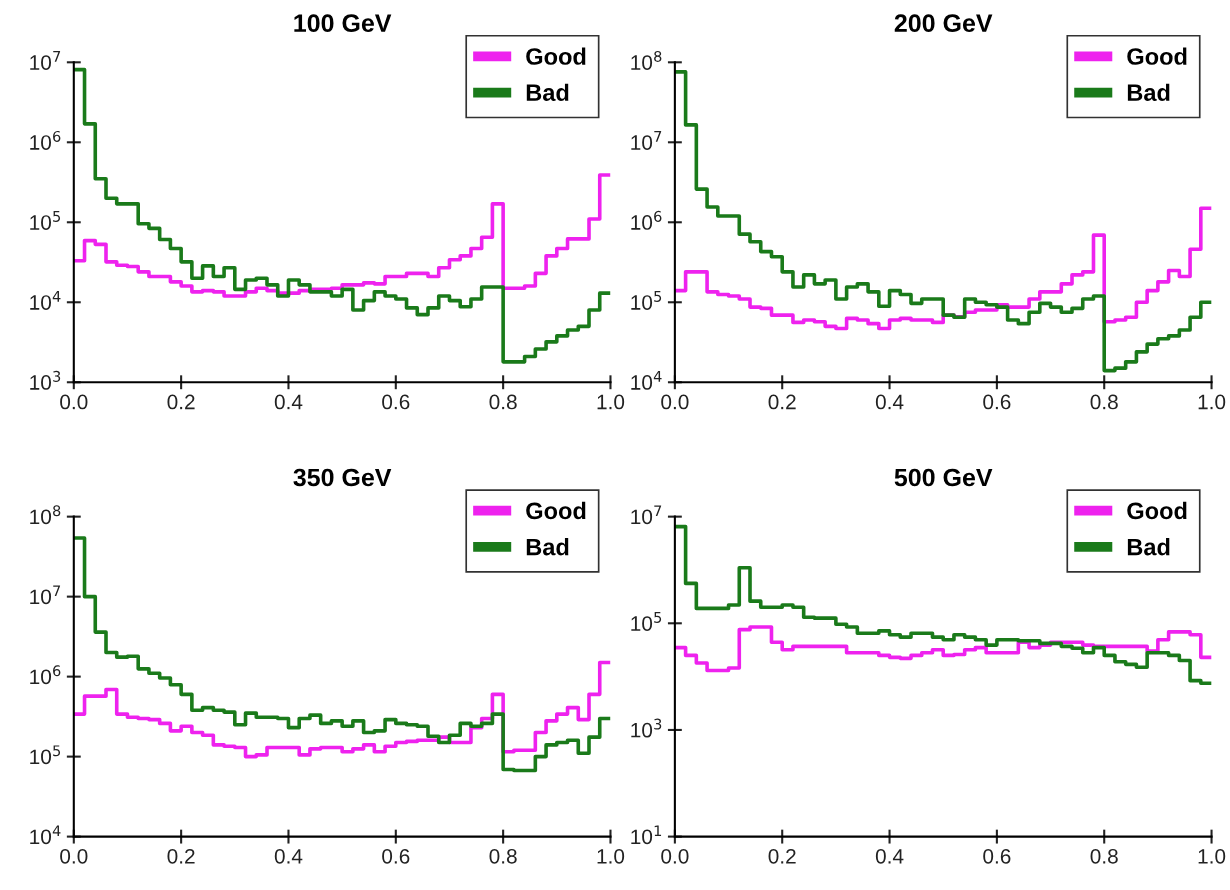 This screenshot has width=1230, height=890. What do you see at coordinates (943, 23) in the screenshot?
I see `chart-title: 200 GeV` at bounding box center [943, 23].